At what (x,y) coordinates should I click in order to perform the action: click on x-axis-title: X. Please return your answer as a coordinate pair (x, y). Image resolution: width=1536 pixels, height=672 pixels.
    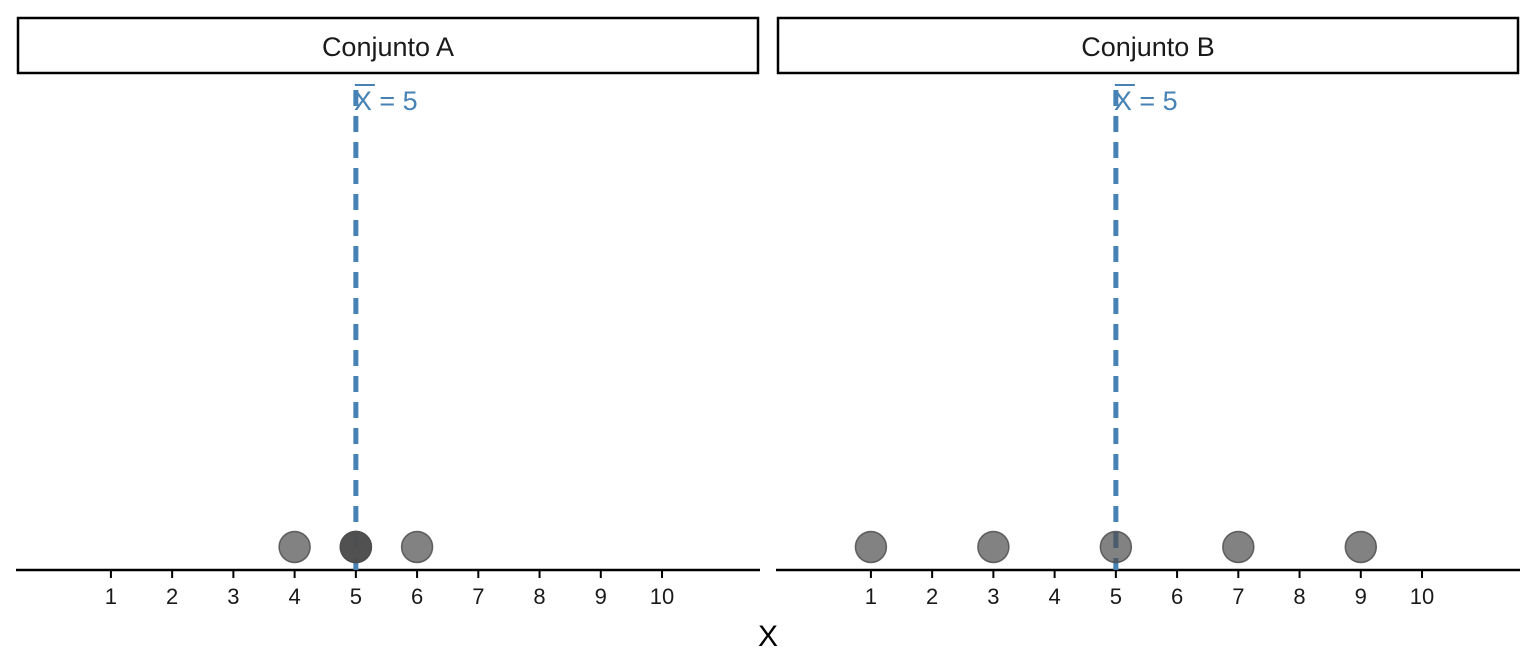
    Looking at the image, I should click on (768, 636).